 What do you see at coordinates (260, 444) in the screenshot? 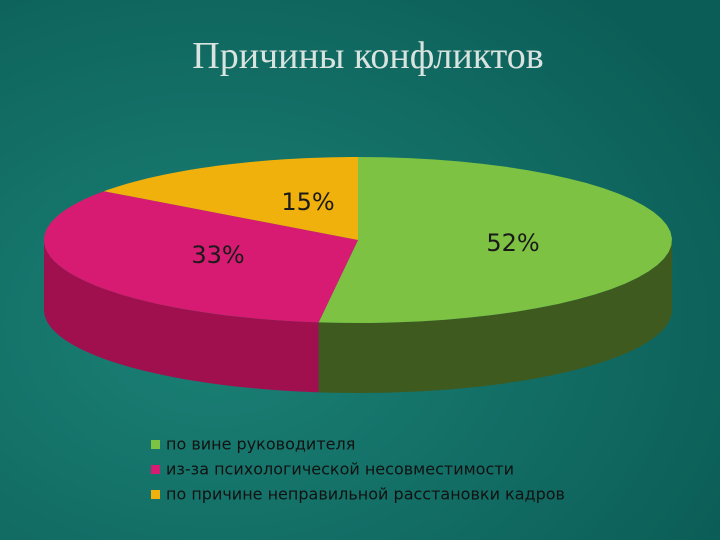
I see `legend-label: по вине руководителя` at bounding box center [260, 444].